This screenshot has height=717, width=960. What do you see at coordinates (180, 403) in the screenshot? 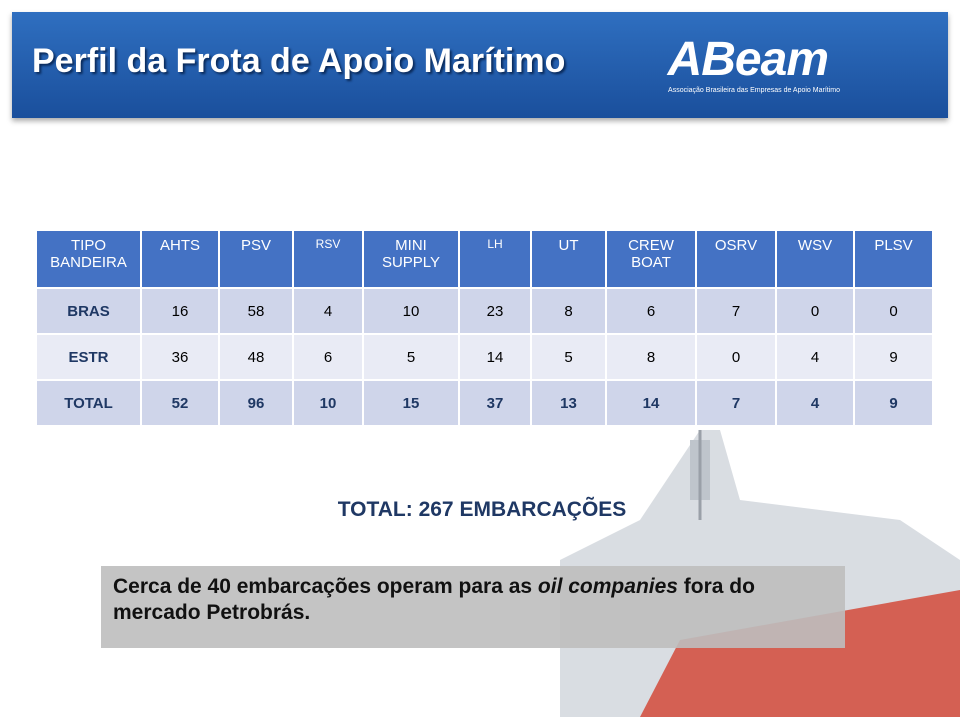
I see `table-cell: 52` at bounding box center [180, 403].